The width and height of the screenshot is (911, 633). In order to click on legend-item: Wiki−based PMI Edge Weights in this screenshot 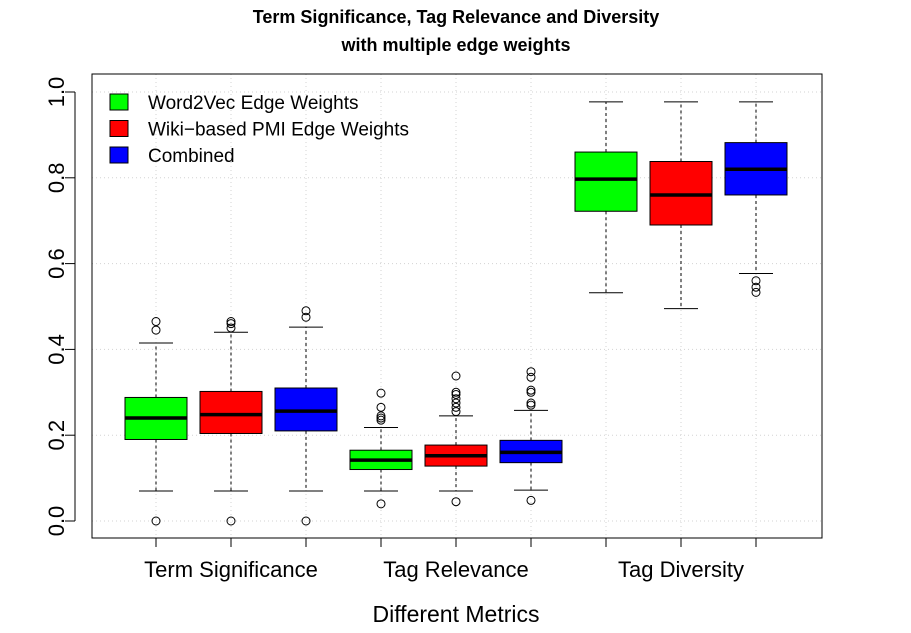, I will do `click(259, 130)`.